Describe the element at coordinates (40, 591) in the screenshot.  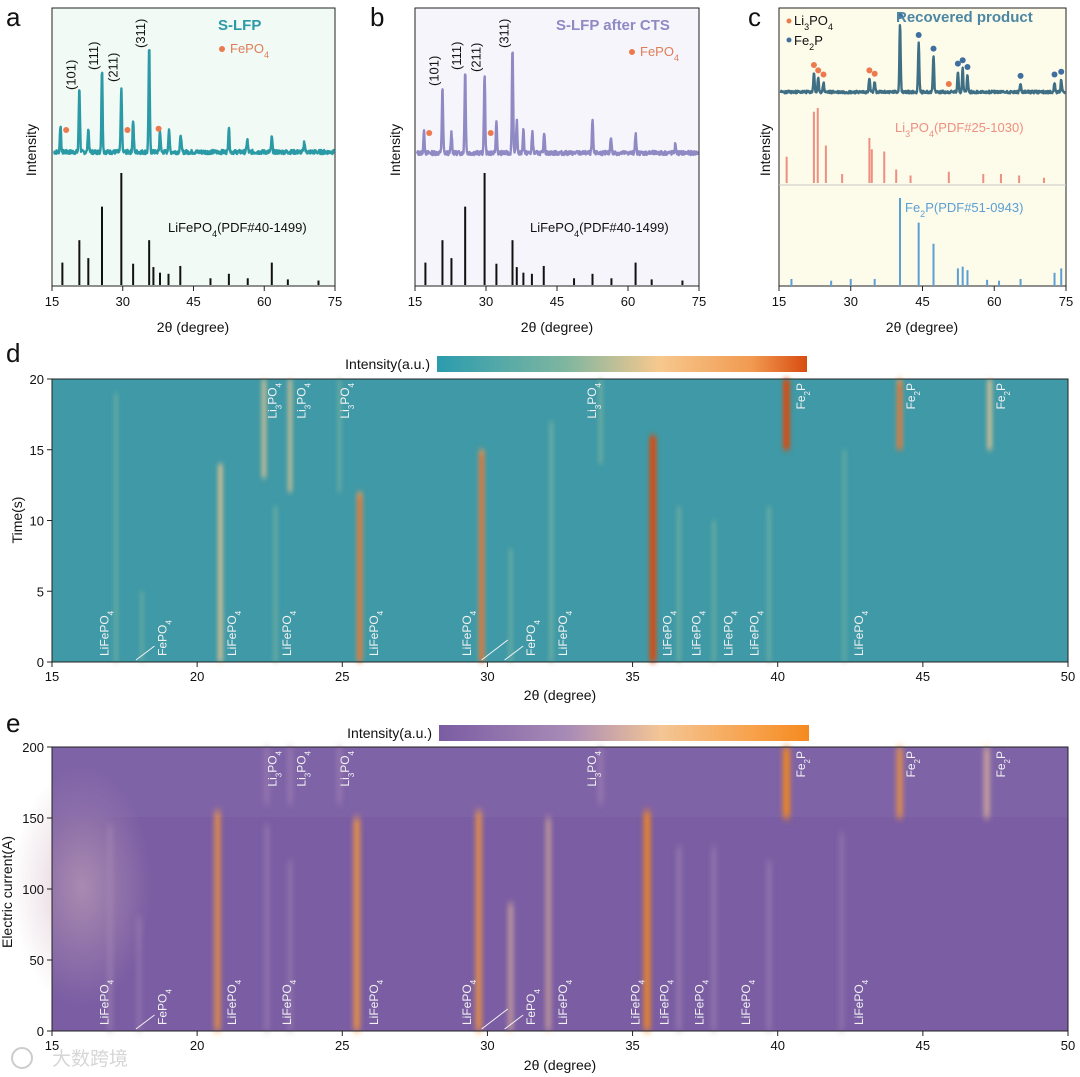
I see `y-tick-label: 5` at that location.